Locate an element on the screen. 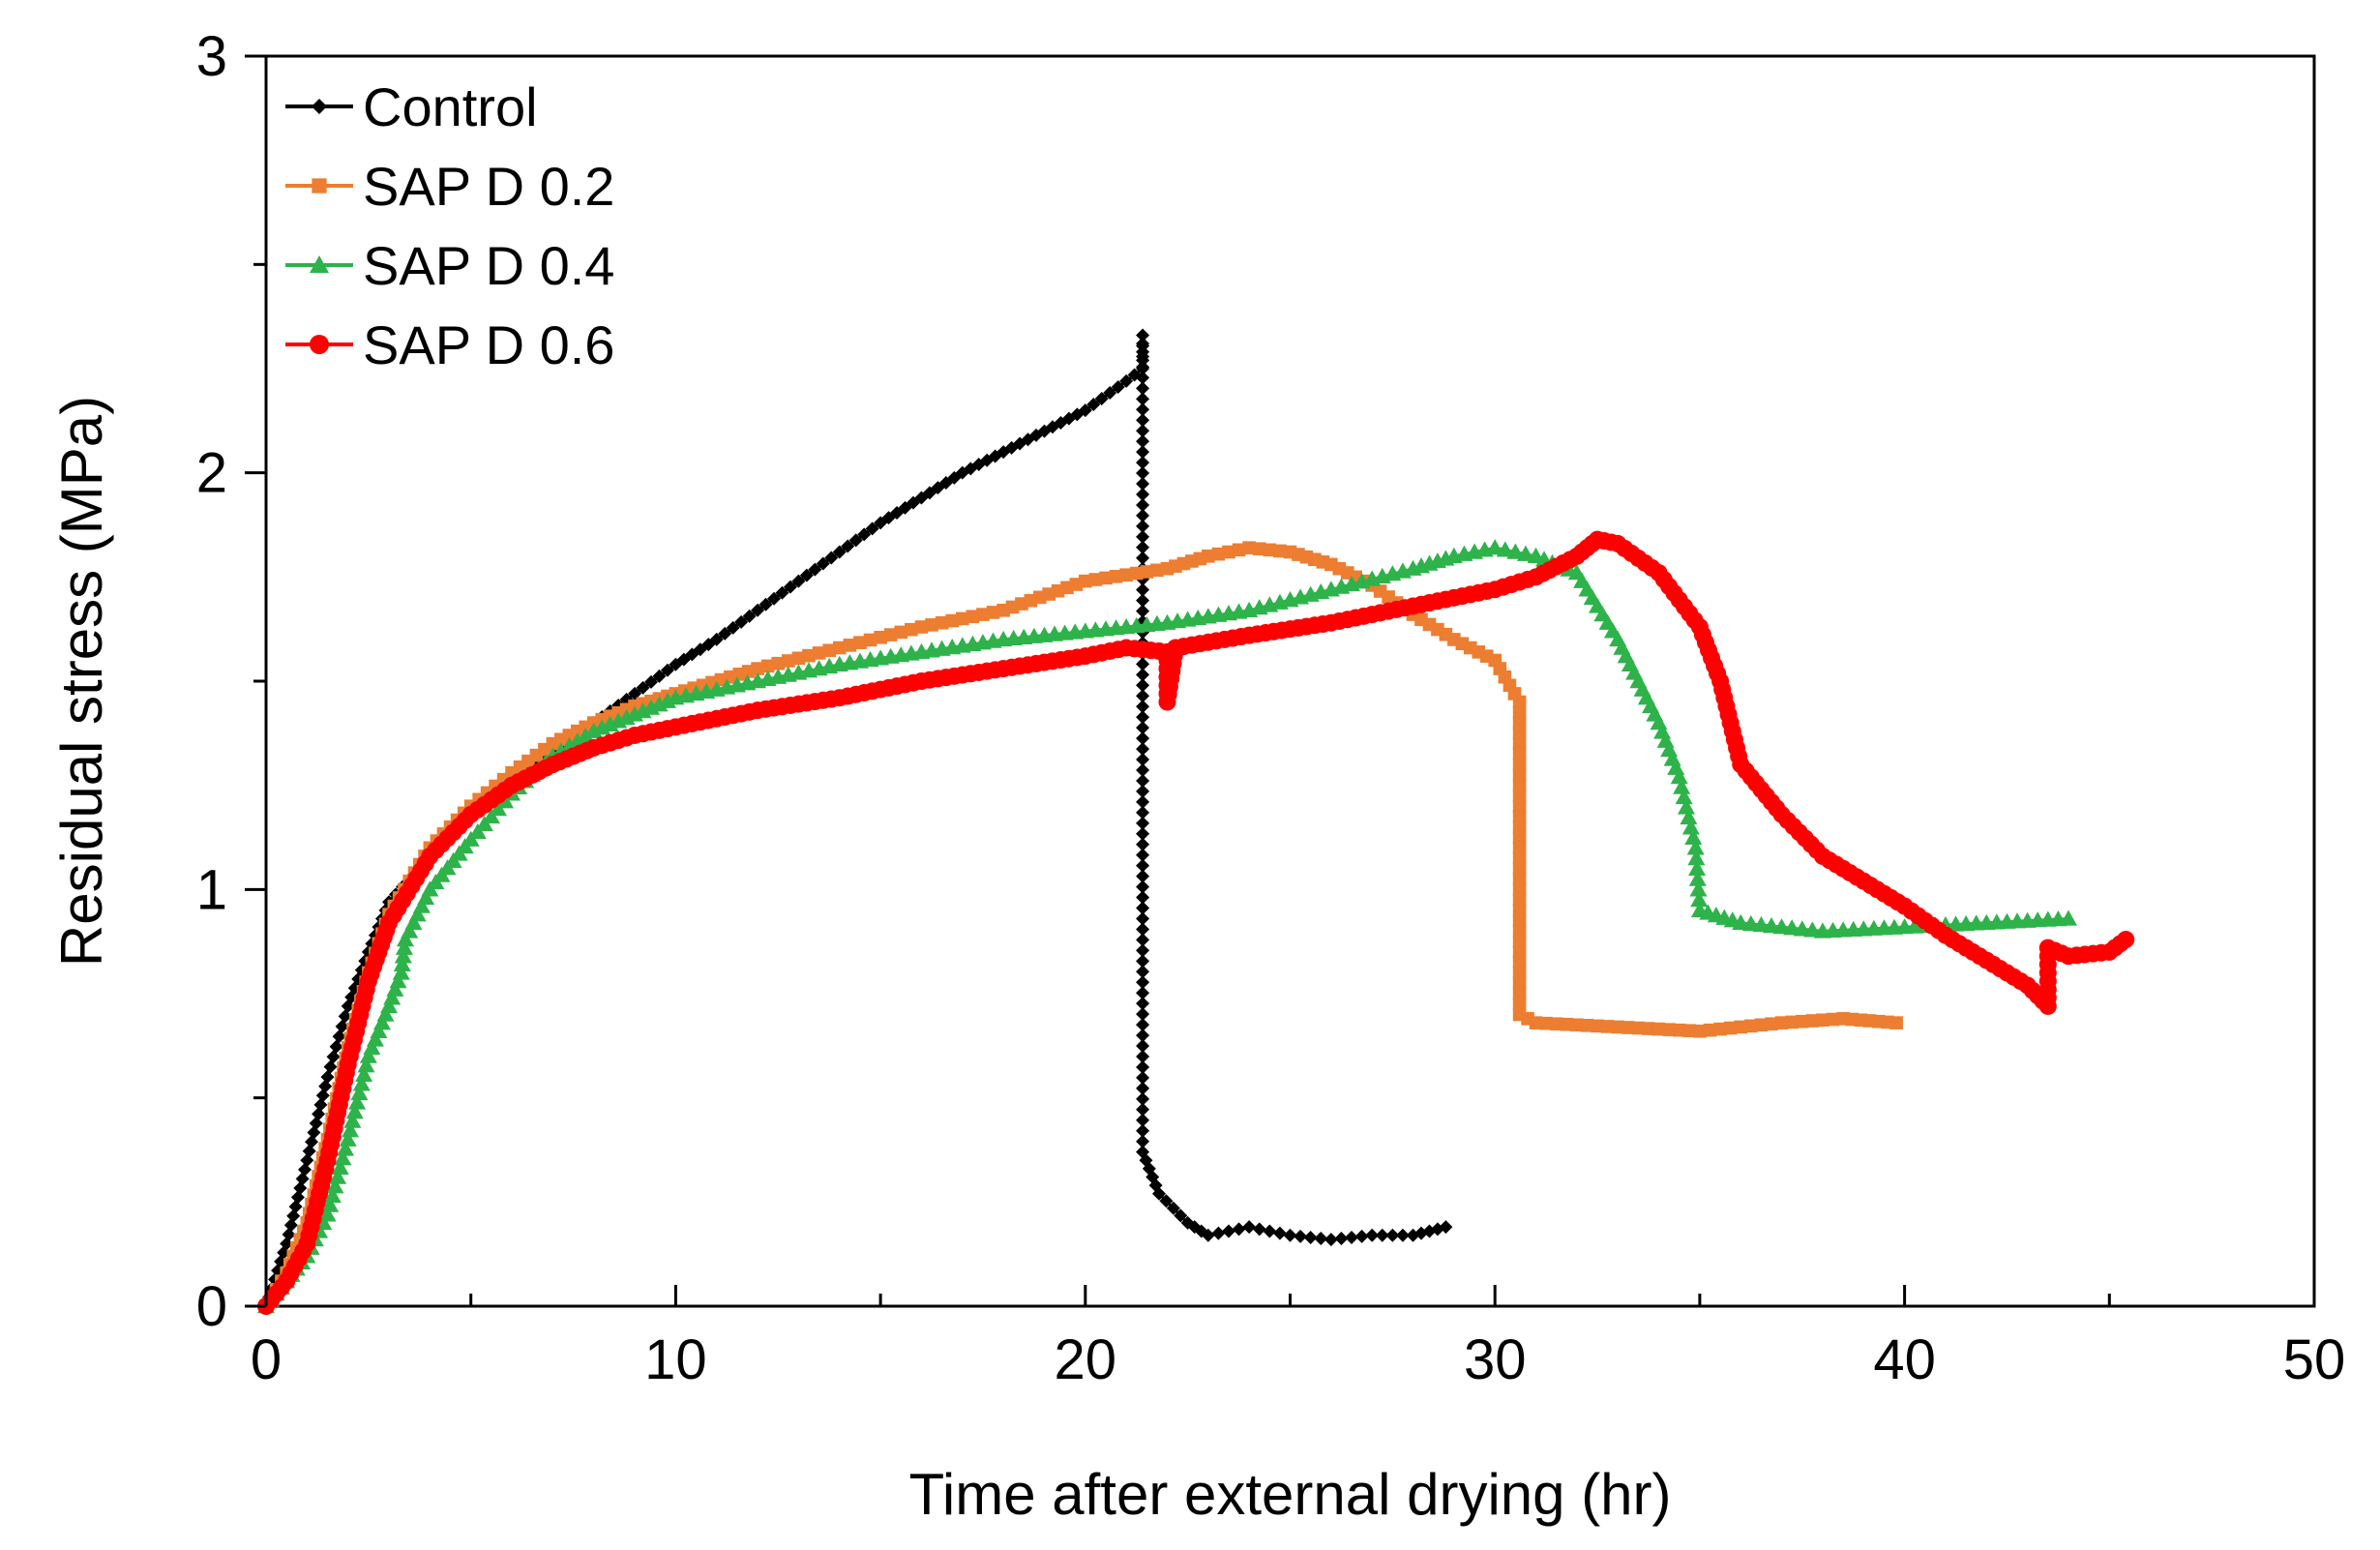 The image size is (2380, 1550). legend: Control SAP D 0.2 SAP D 0.4 SAP D 0.6 is located at coordinates (450, 225).